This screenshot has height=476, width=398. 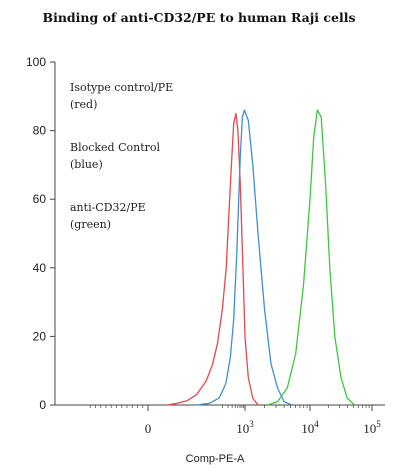 I want to click on annotation-line2: (green), so click(x=90, y=224).